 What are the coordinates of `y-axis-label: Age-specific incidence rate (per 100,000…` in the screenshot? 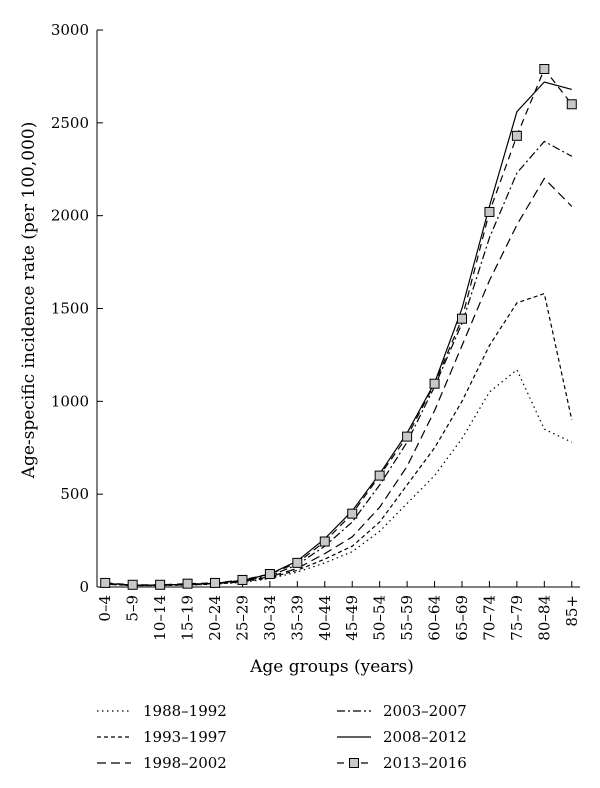 It's located at (29, 301).